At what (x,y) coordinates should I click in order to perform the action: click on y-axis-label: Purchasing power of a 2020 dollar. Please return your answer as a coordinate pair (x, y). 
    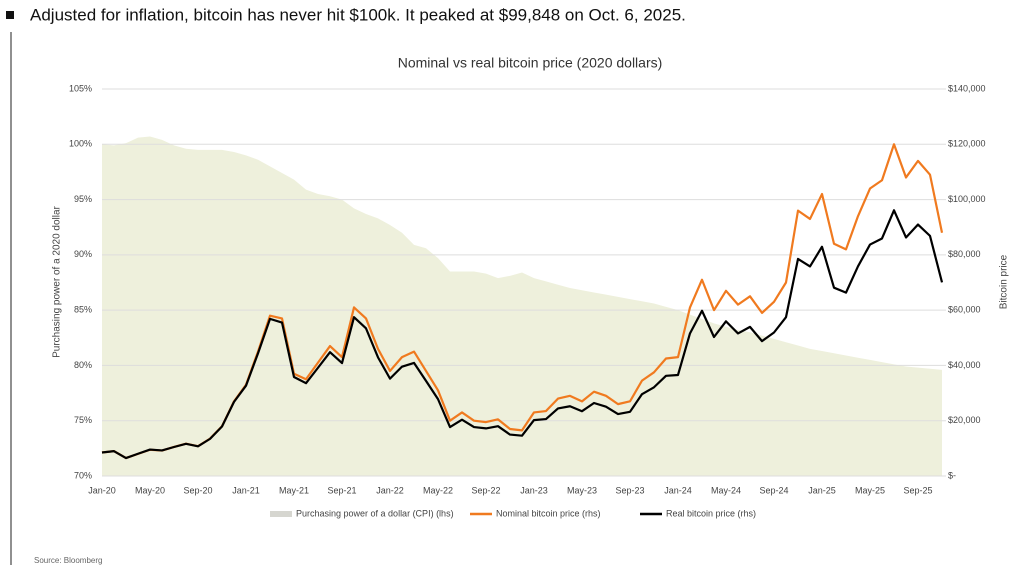
    Looking at the image, I should click on (57, 281).